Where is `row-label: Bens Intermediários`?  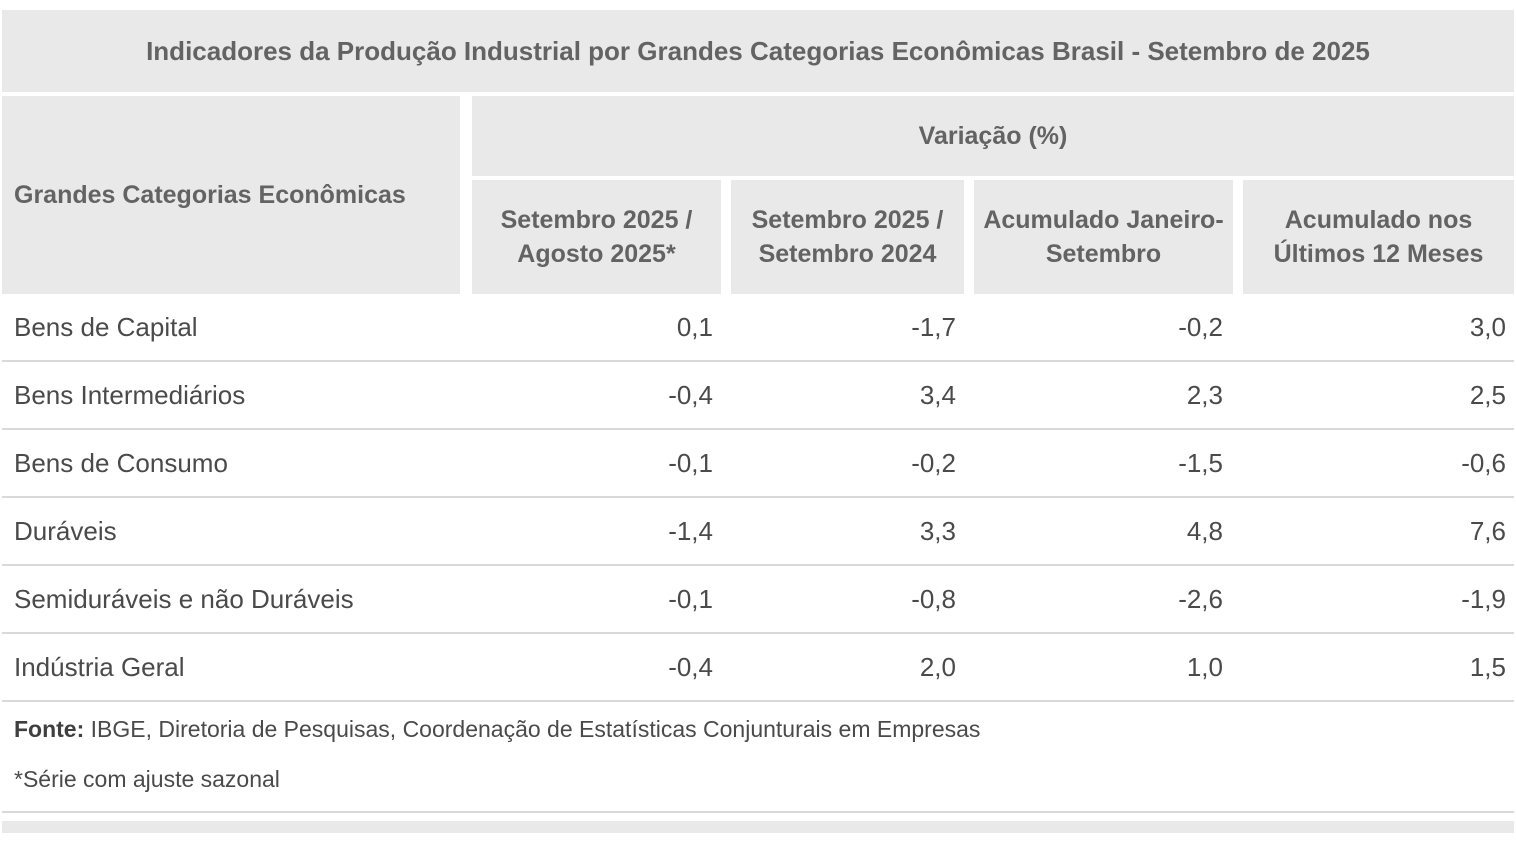 row-label: Bens Intermediários is located at coordinates (130, 394).